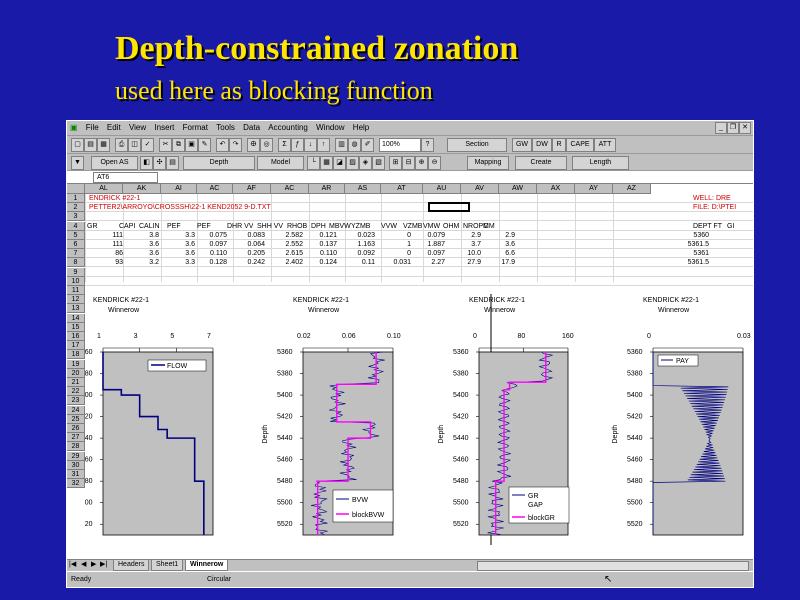  I want to click on table-cell: 6.6, so click(510, 254).